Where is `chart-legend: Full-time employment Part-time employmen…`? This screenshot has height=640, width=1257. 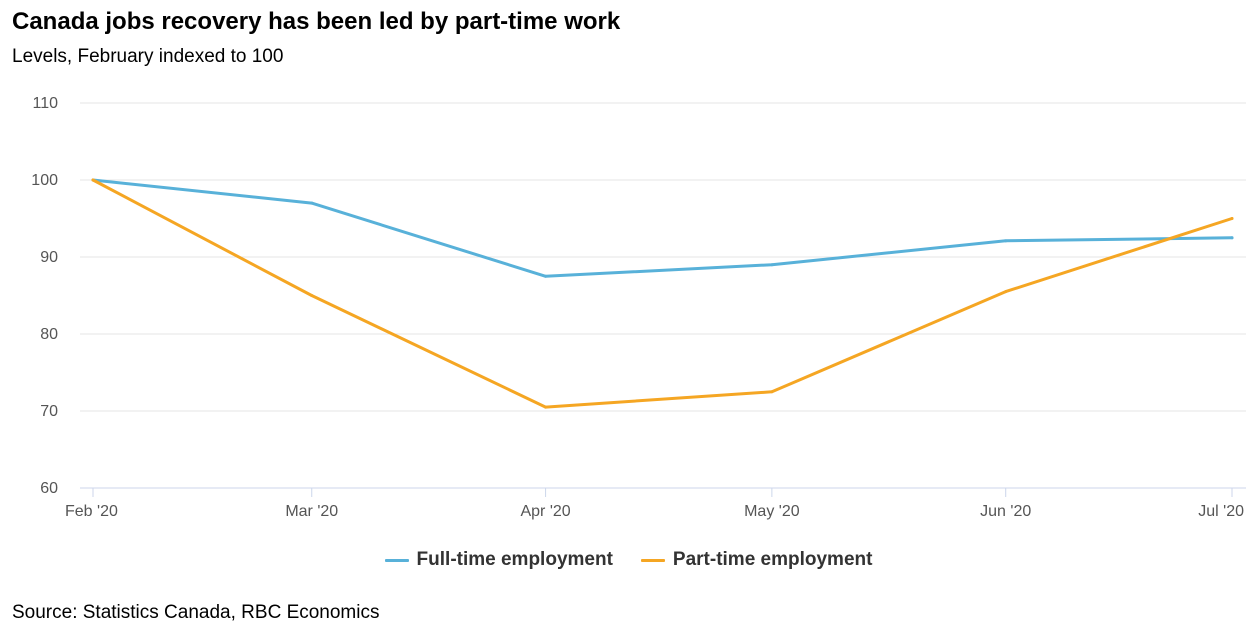
chart-legend: Full-time employment Part-time employmen… is located at coordinates (628, 560).